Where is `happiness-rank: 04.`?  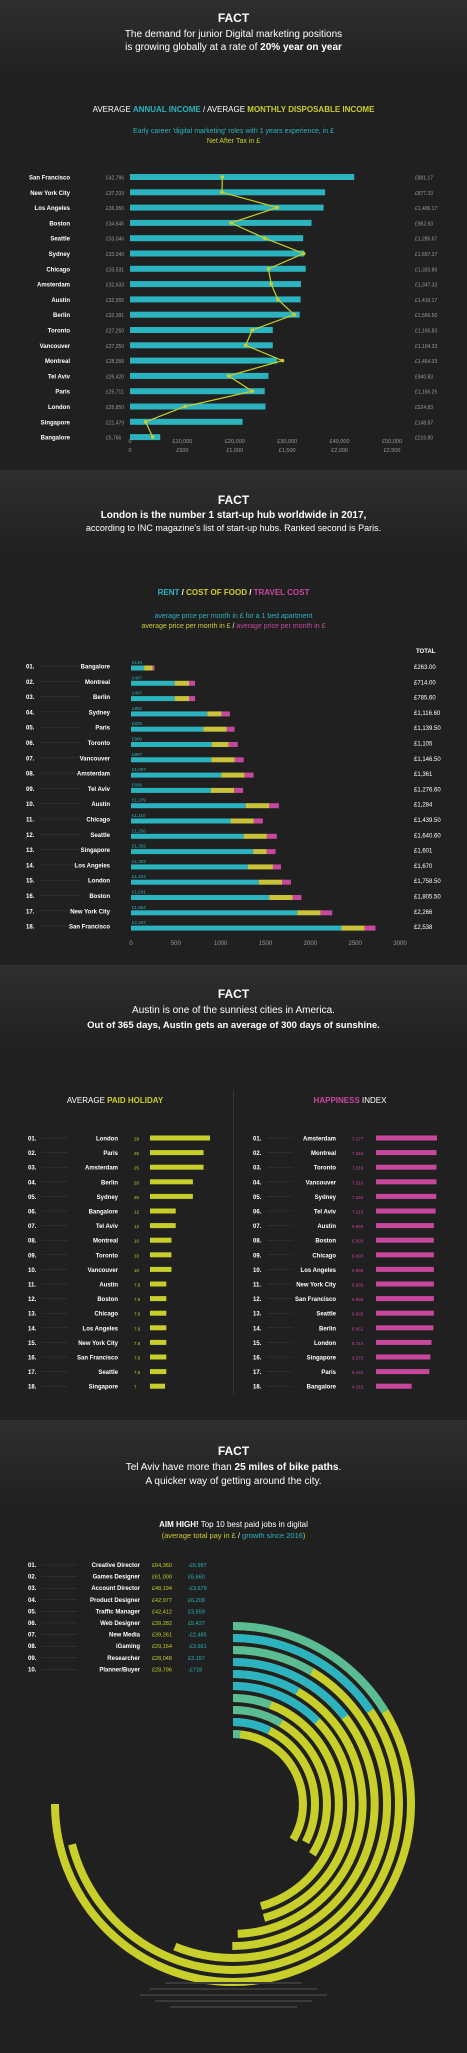 happiness-rank: 04. is located at coordinates (257, 1183).